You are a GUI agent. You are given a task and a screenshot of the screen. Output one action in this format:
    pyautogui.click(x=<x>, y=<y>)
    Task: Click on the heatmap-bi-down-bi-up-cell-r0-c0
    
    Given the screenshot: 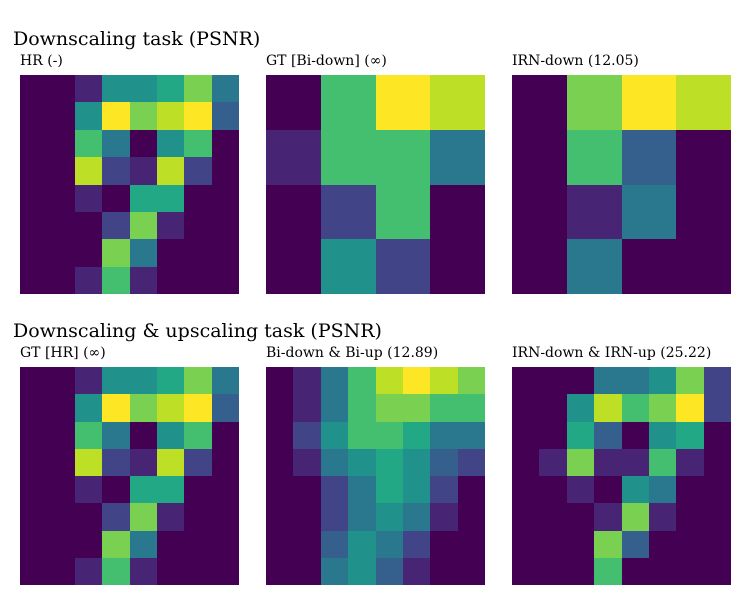 What is the action you would take?
    pyautogui.click(x=279, y=380)
    